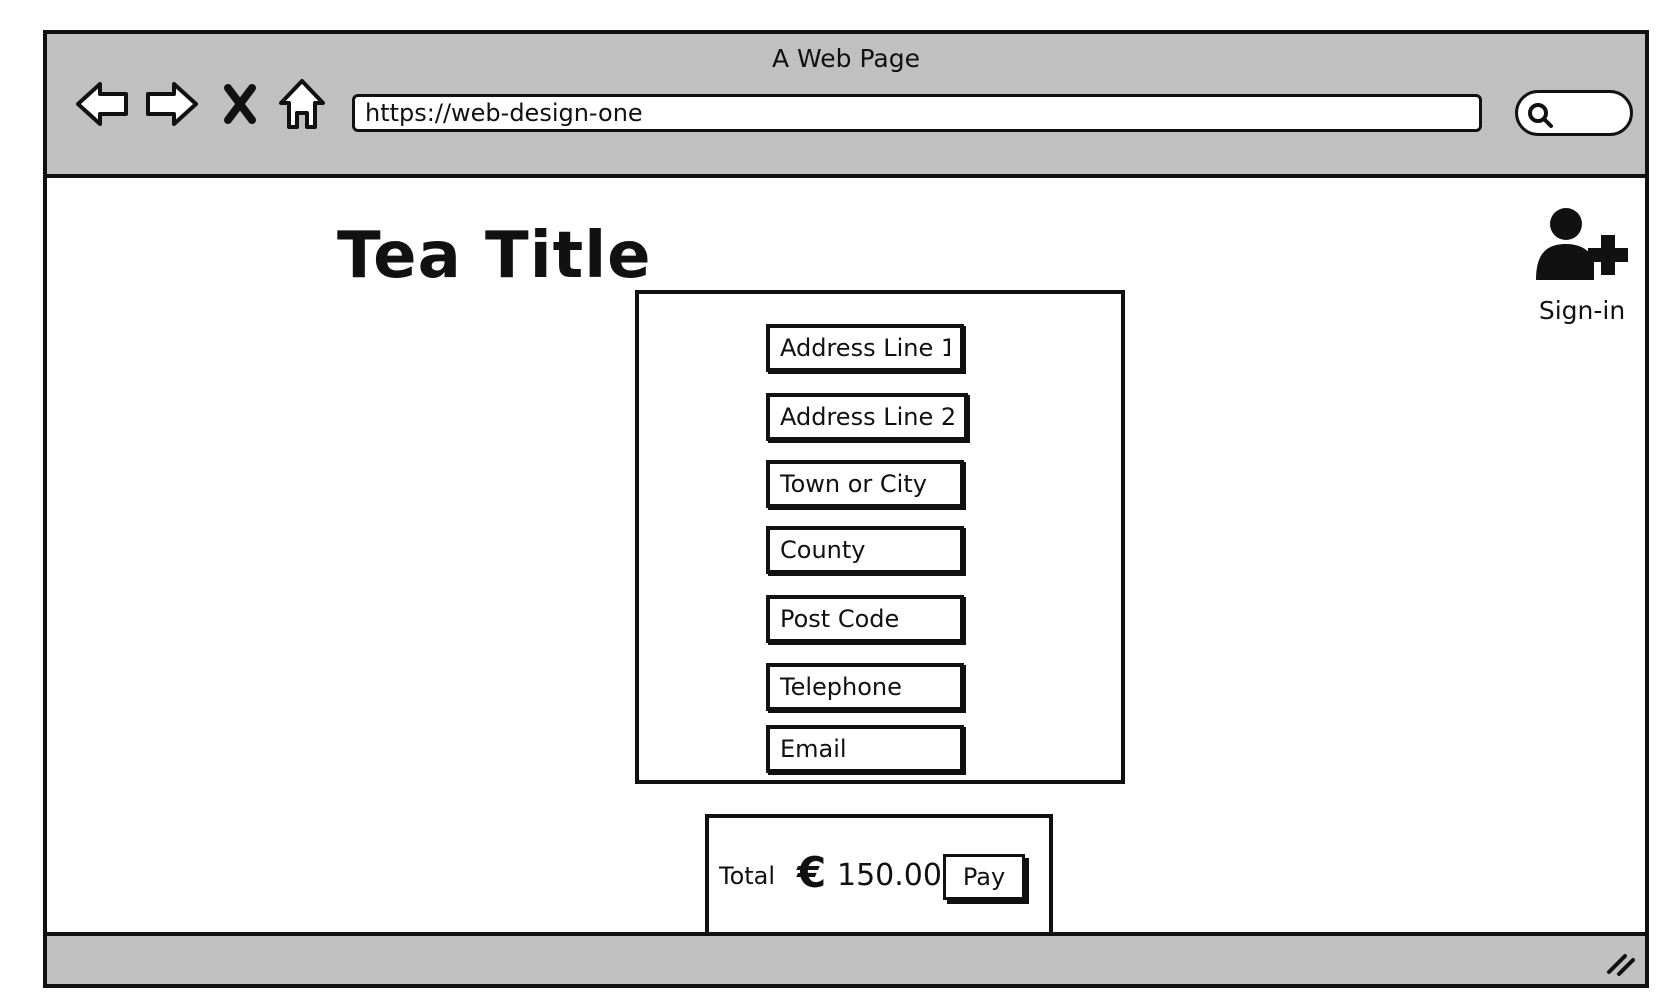 The height and width of the screenshot is (1006, 1680). I want to click on total-label: Total, so click(747, 876).